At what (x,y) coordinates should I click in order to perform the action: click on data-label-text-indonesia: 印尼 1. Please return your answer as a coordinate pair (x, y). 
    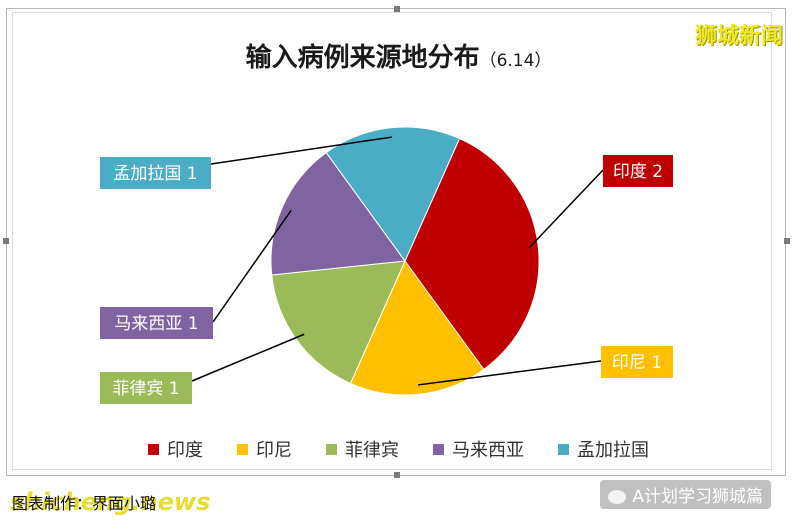
    Looking at the image, I should click on (637, 363).